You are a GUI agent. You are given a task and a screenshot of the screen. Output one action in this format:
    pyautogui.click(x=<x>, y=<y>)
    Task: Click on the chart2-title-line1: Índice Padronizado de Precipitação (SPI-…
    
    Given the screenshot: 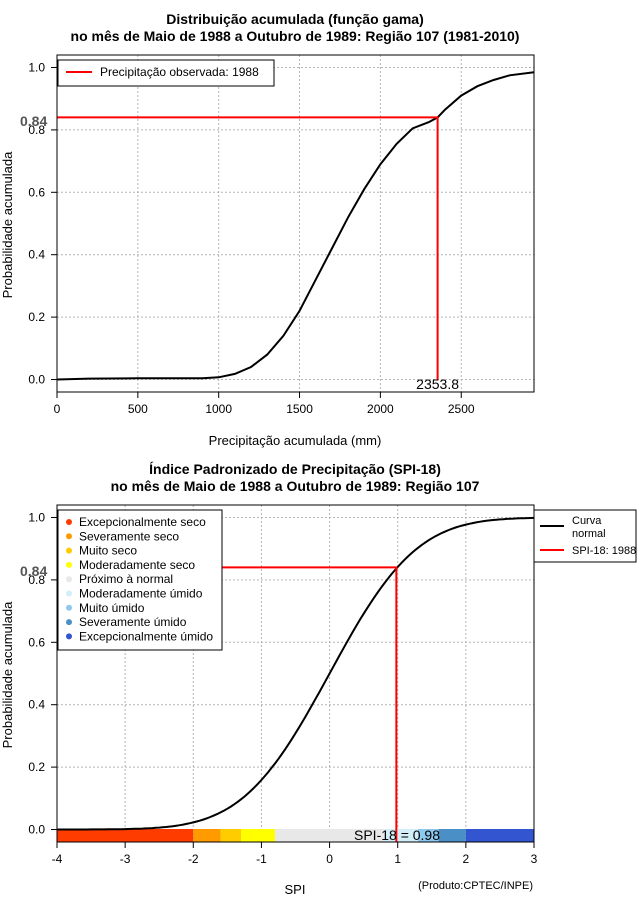 What is the action you would take?
    pyautogui.click(x=295, y=469)
    